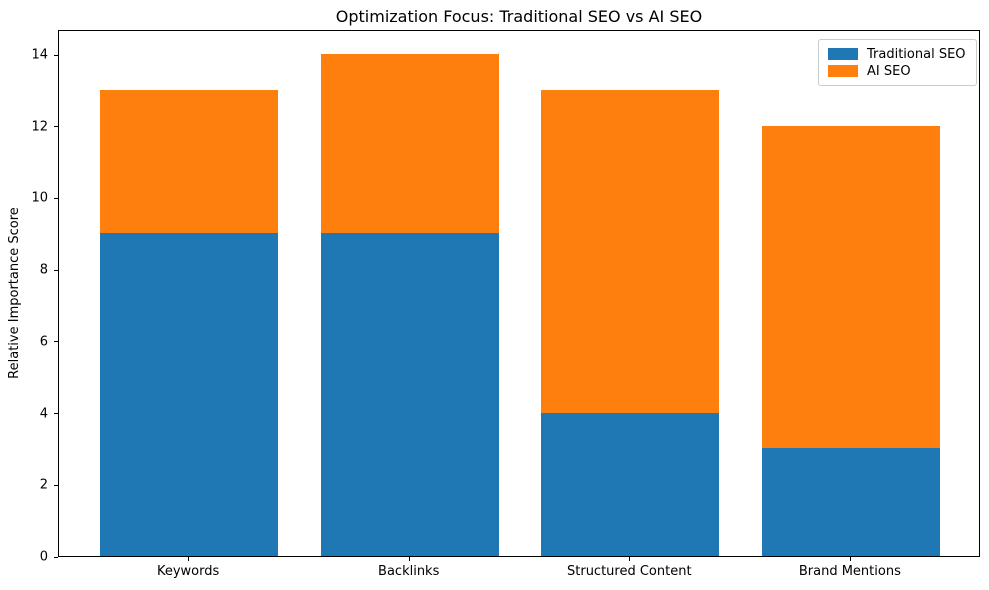 The image size is (989, 590). What do you see at coordinates (14, 293) in the screenshot?
I see `y-axis-label: Relative Importance Score` at bounding box center [14, 293].